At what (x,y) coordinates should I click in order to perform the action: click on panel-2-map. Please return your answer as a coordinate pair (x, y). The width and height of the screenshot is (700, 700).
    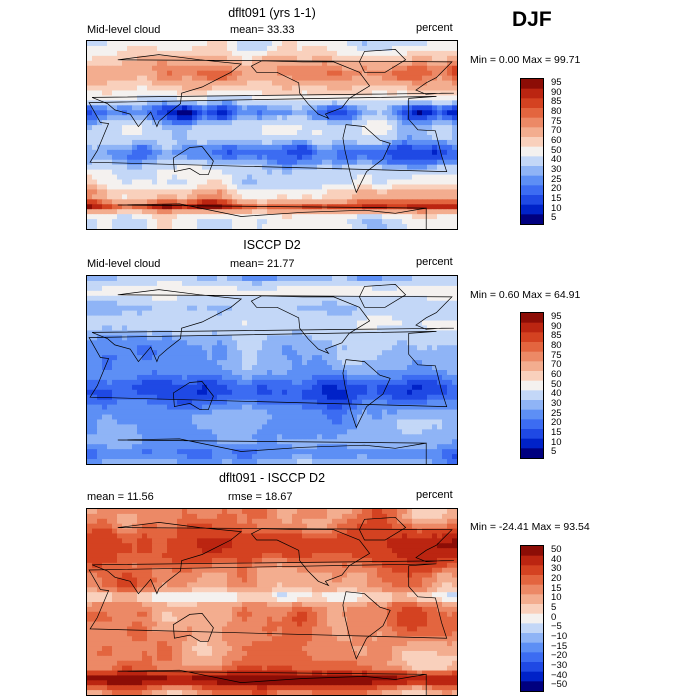
    Looking at the image, I should click on (272, 370).